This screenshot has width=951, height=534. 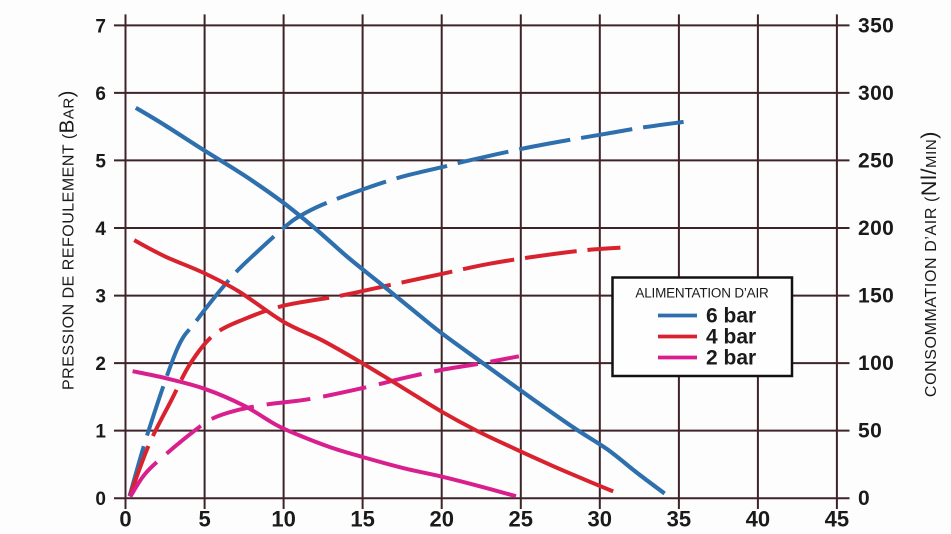 What do you see at coordinates (876, 93) in the screenshot?
I see `svg-text: 300` at bounding box center [876, 93].